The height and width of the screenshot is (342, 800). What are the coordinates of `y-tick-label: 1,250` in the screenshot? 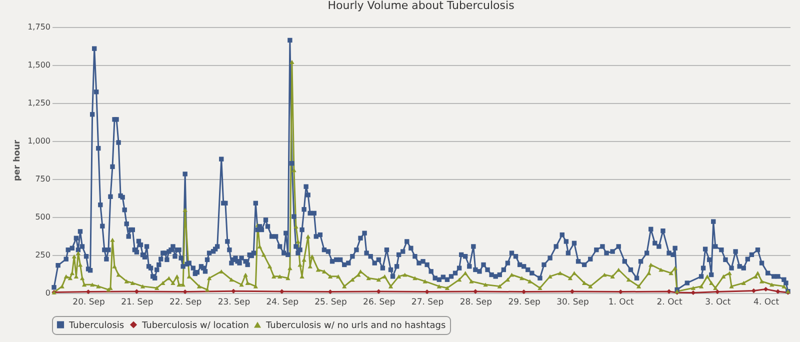 It's located at (39, 103).